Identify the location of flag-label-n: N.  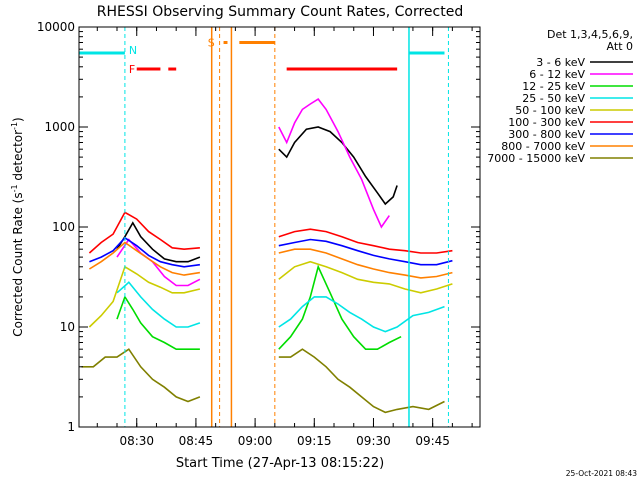
(133, 50).